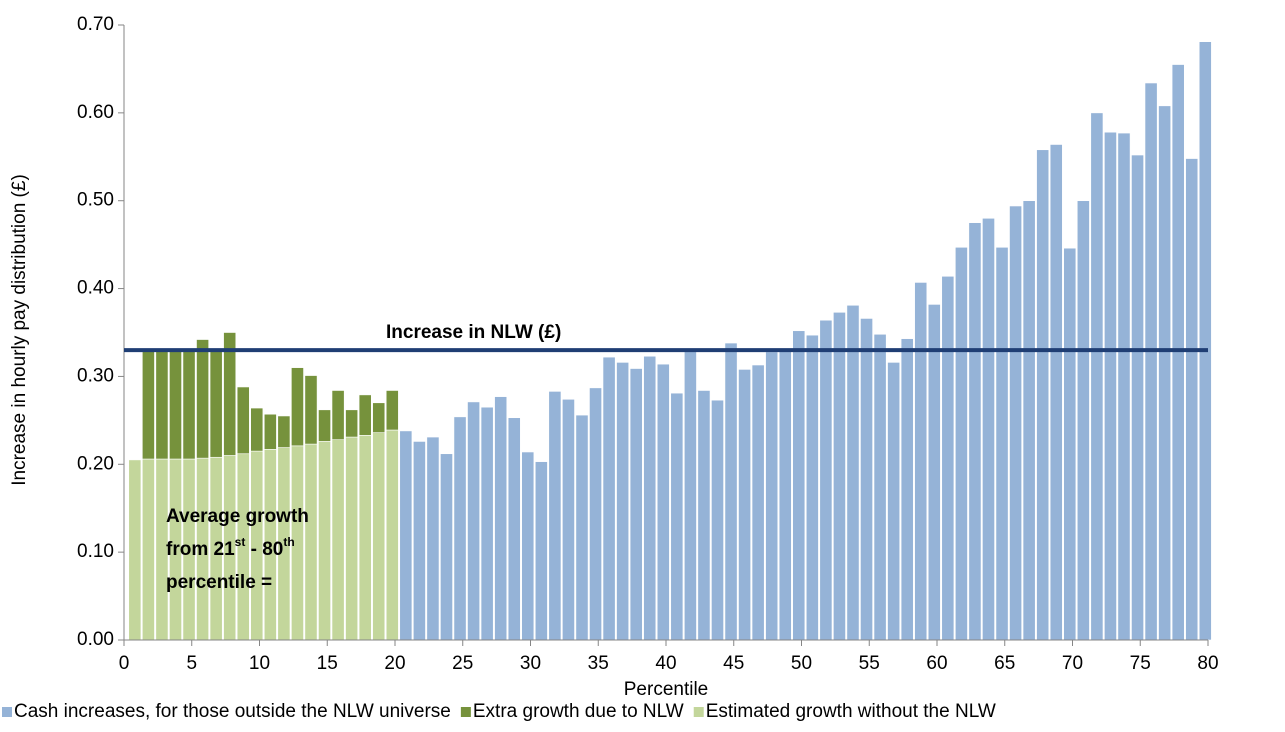  Describe the element at coordinates (869, 663) in the screenshot. I see `x-tick-label: 55` at that location.